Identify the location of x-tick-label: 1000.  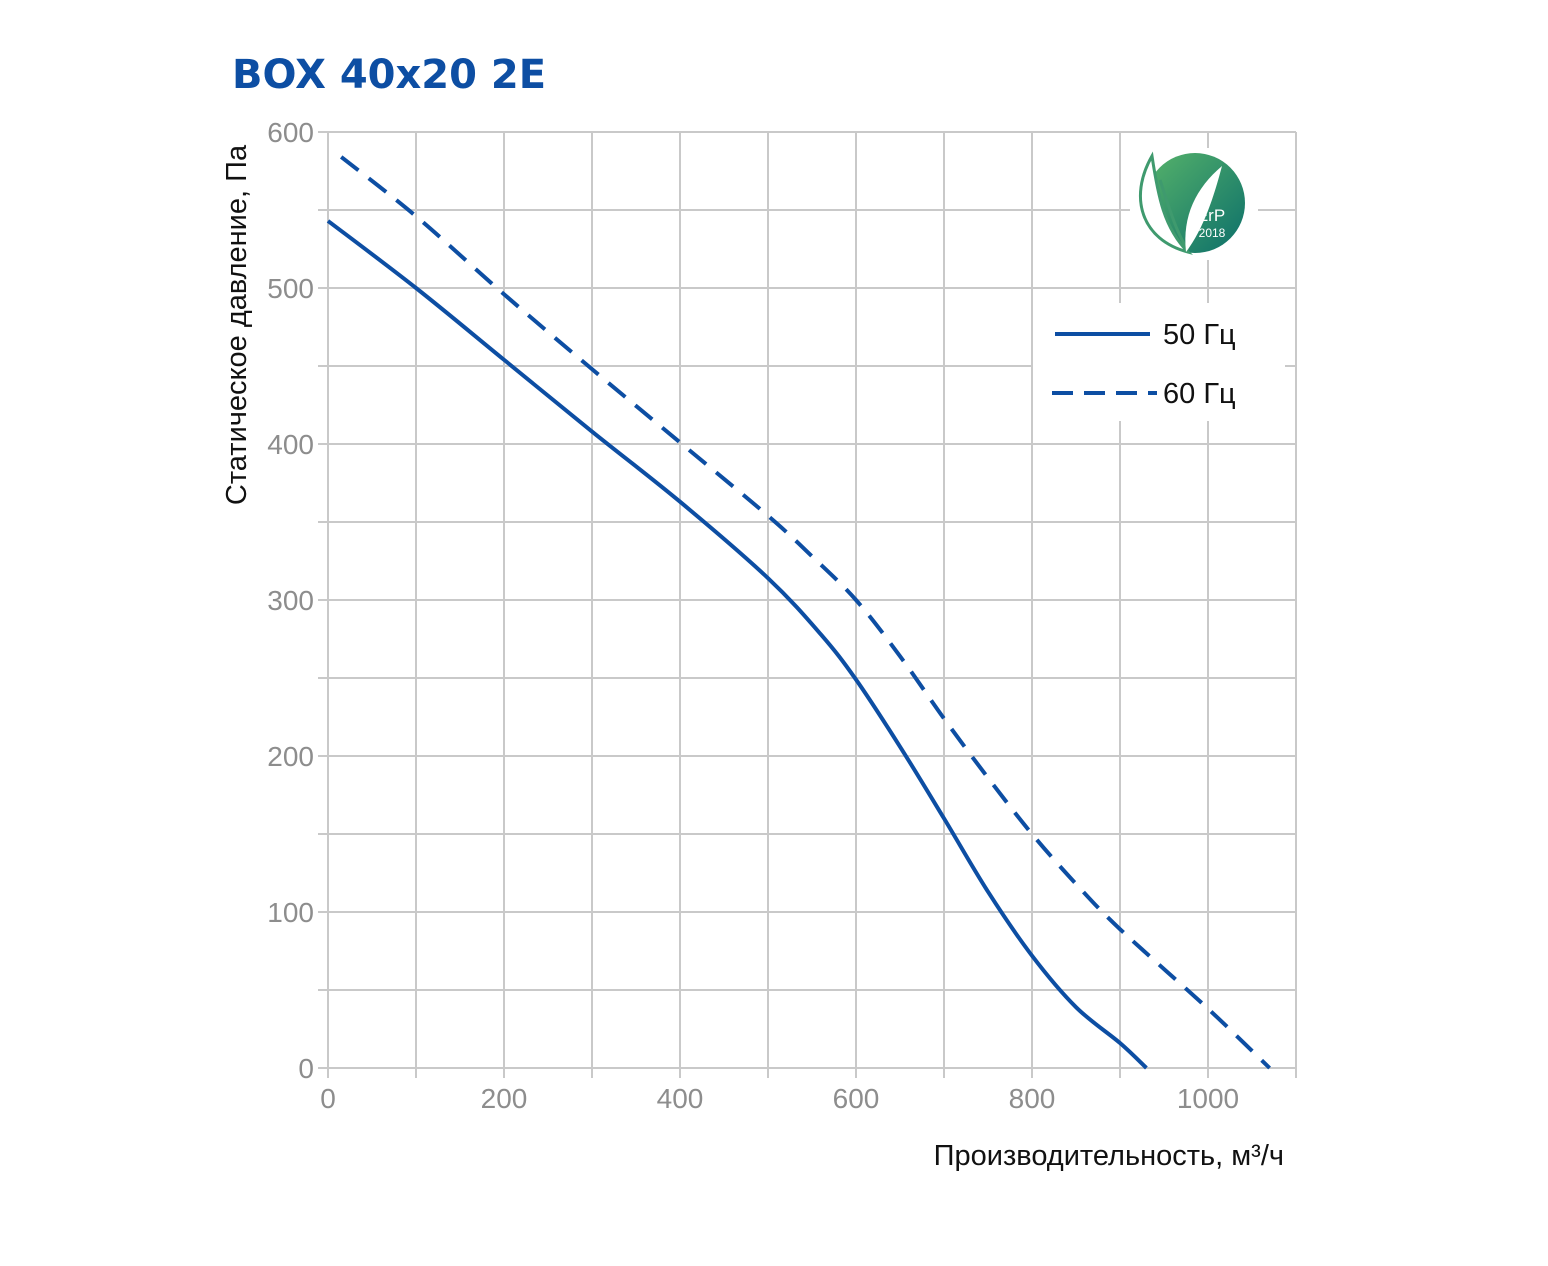
(1208, 1098).